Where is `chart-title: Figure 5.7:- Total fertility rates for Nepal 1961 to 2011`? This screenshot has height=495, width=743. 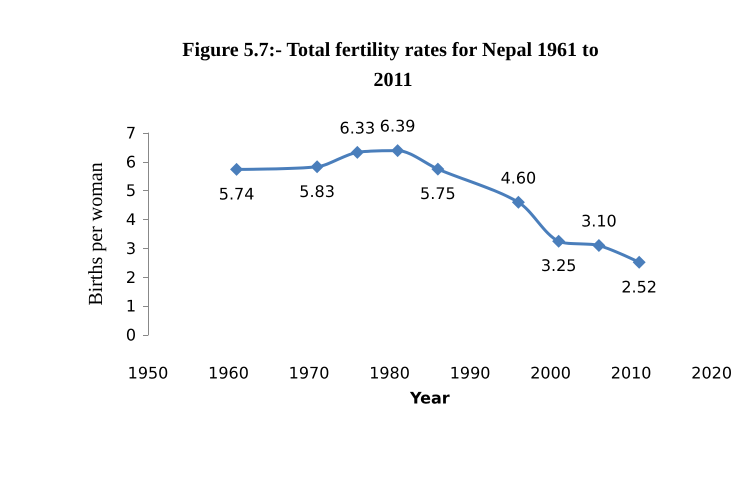 chart-title: Figure 5.7:- Total fertility rates for Nepal 1961 to 2011 is located at coordinates (393, 65).